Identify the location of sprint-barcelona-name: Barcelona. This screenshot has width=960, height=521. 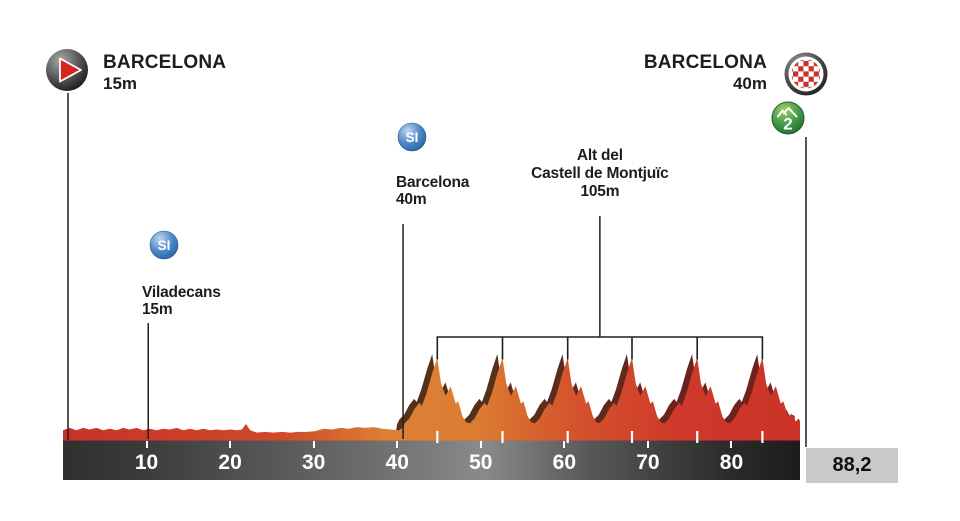
(433, 182).